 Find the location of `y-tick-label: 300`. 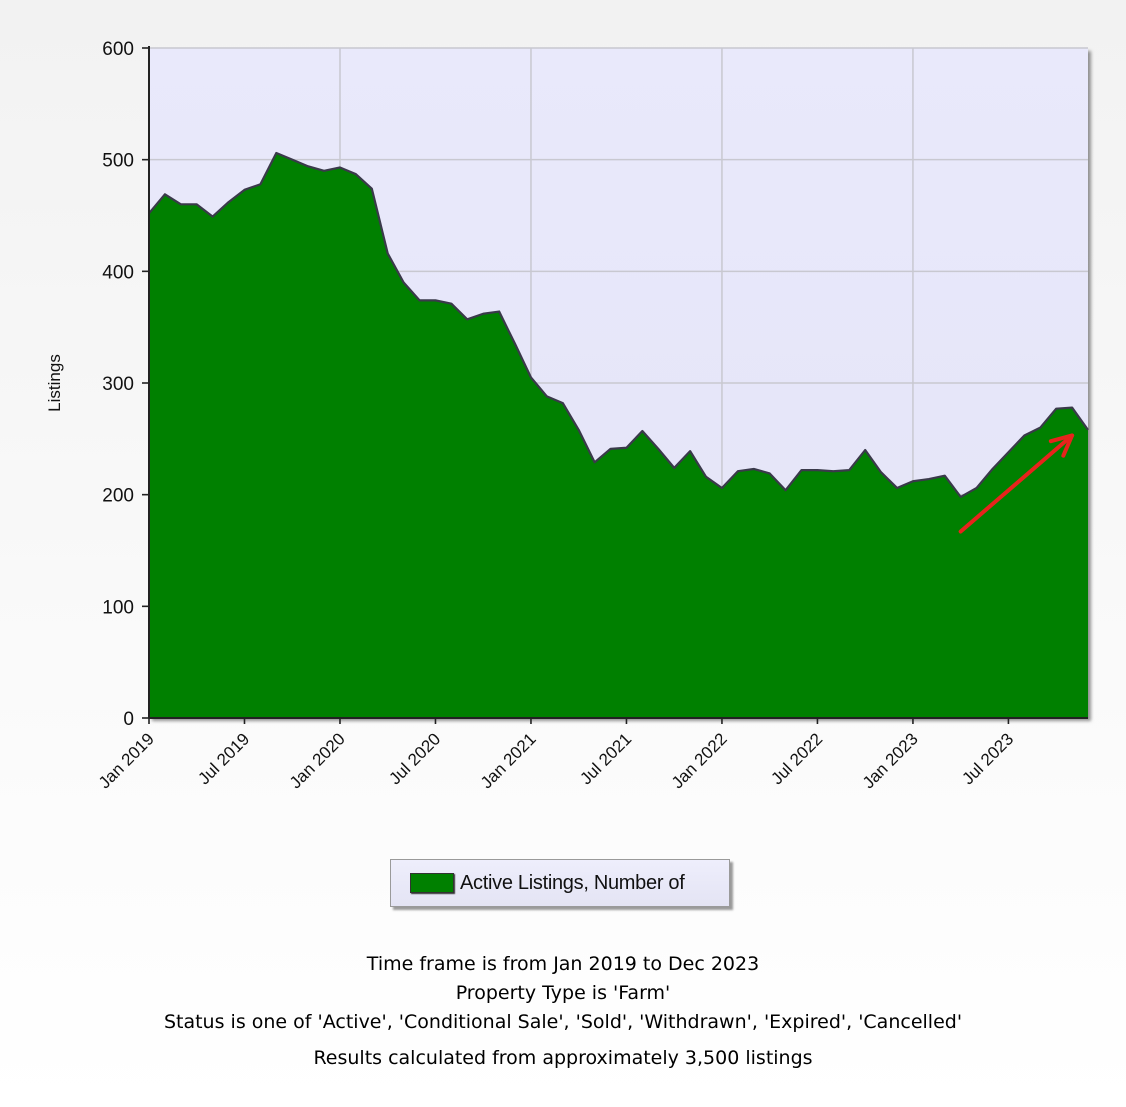

y-tick-label: 300 is located at coordinates (118, 384).